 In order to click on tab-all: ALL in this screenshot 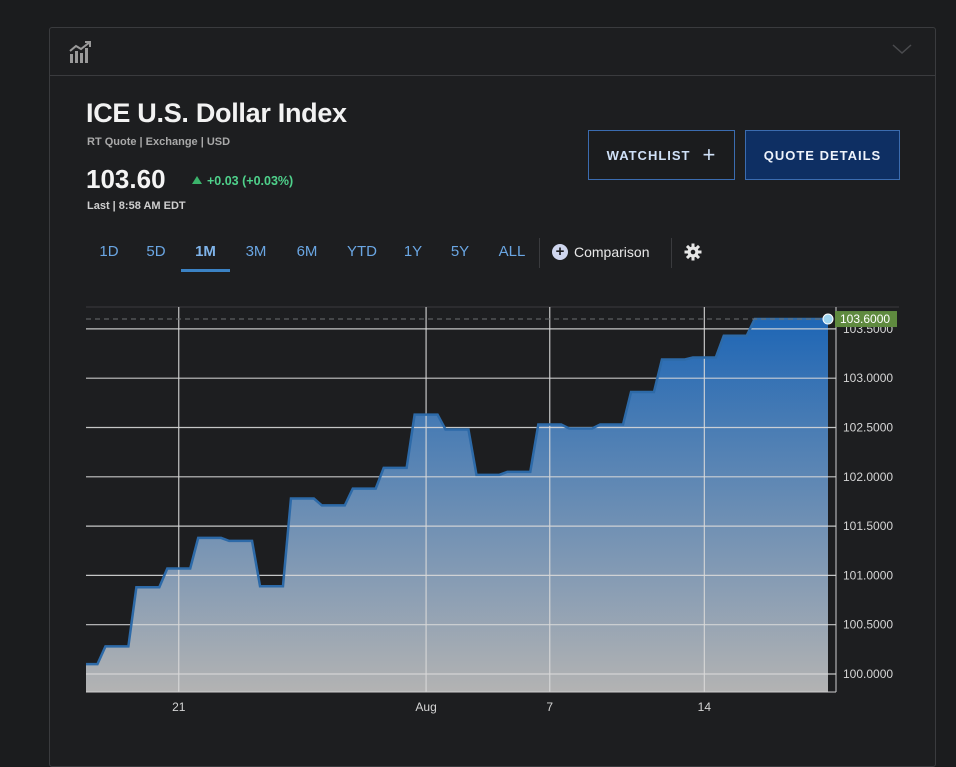, I will do `click(512, 251)`.